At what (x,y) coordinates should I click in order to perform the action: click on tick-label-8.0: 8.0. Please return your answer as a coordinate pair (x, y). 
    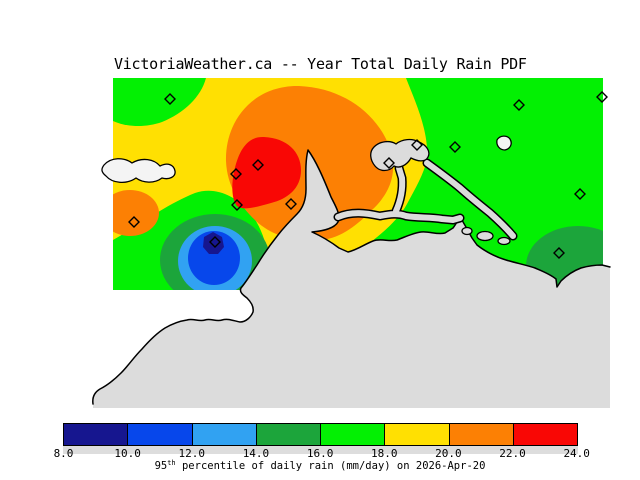
    Looking at the image, I should click on (63, 453).